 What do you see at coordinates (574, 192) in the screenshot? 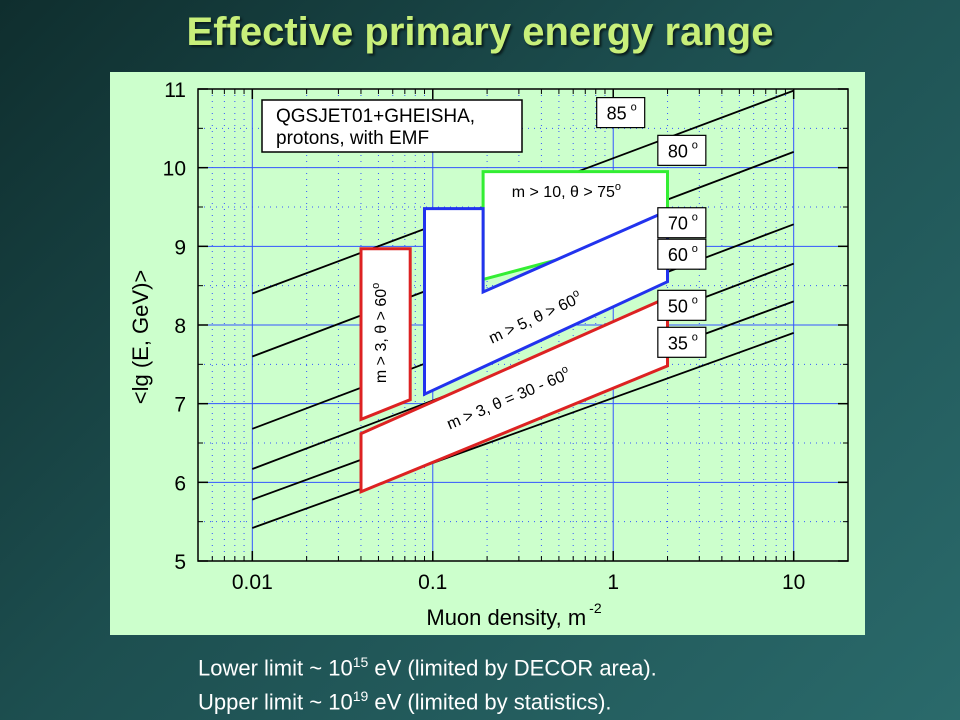
I see `region-1-label-part: θ` at bounding box center [574, 192].